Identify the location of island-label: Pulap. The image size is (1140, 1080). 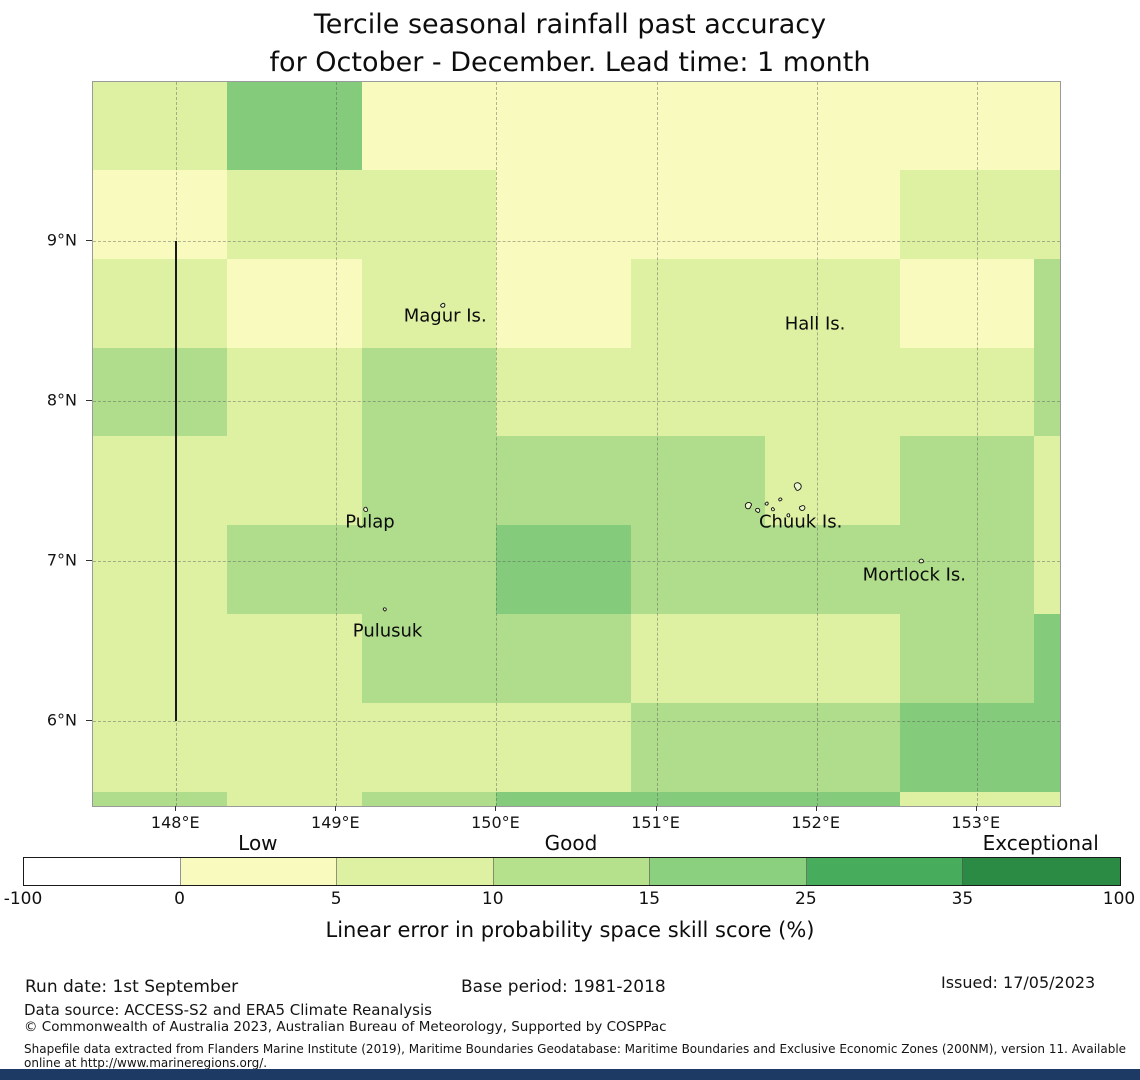
(370, 522).